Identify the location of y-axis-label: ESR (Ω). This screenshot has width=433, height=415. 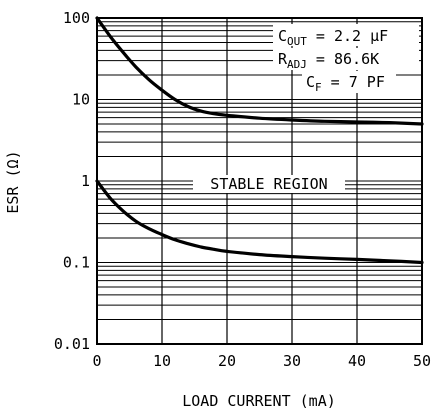
(13, 181).